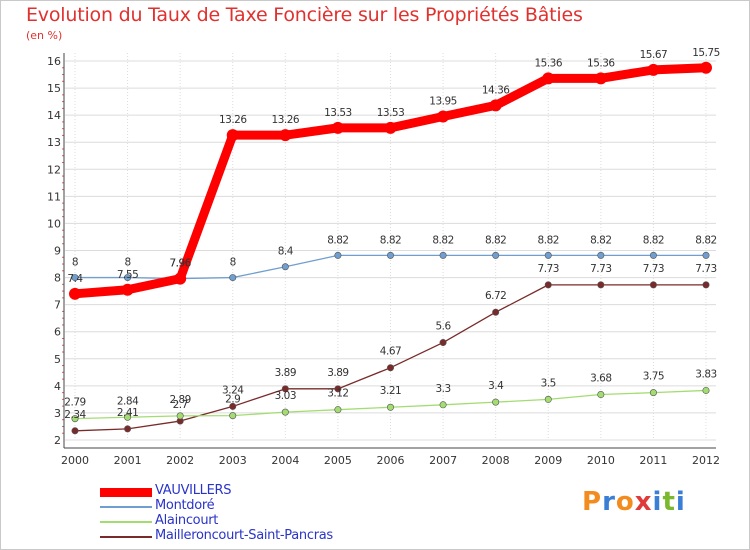 The width and height of the screenshot is (750, 550). Describe the element at coordinates (337, 373) in the screenshot. I see `data-label: 3.89` at that location.